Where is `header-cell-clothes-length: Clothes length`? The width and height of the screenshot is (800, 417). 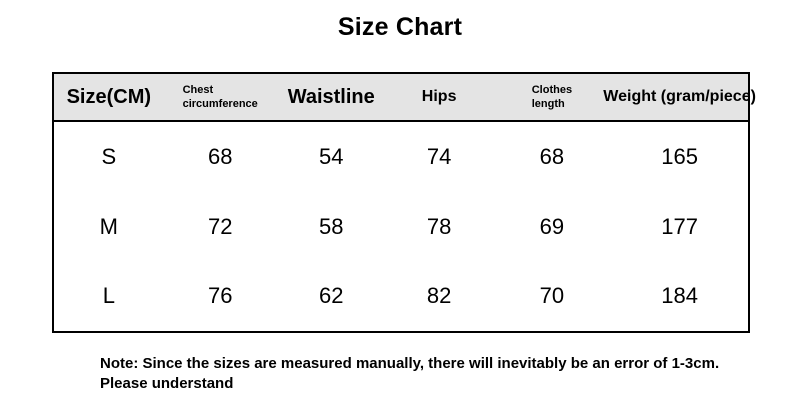 header-cell-clothes-length: Clothes length is located at coordinates (552, 96).